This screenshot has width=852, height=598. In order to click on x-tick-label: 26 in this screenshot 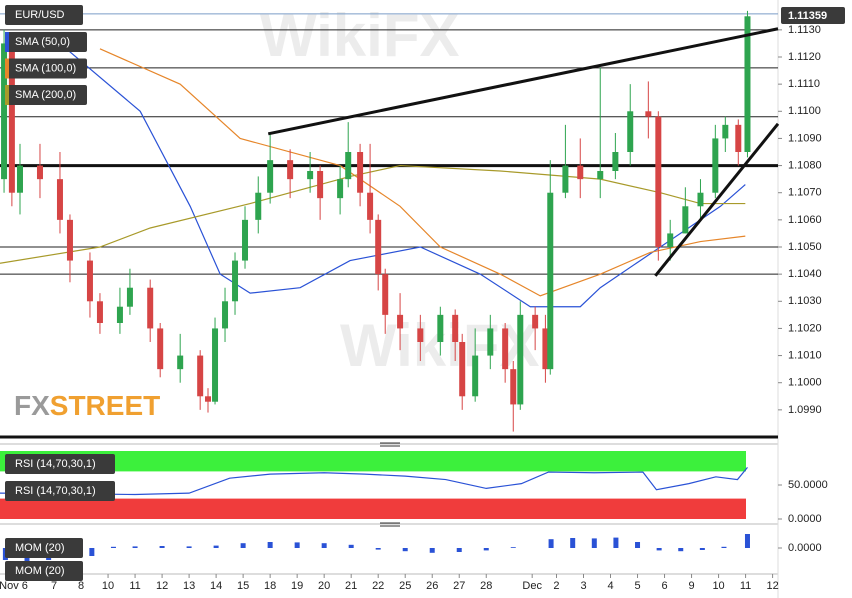, I will do `click(432, 586)`.